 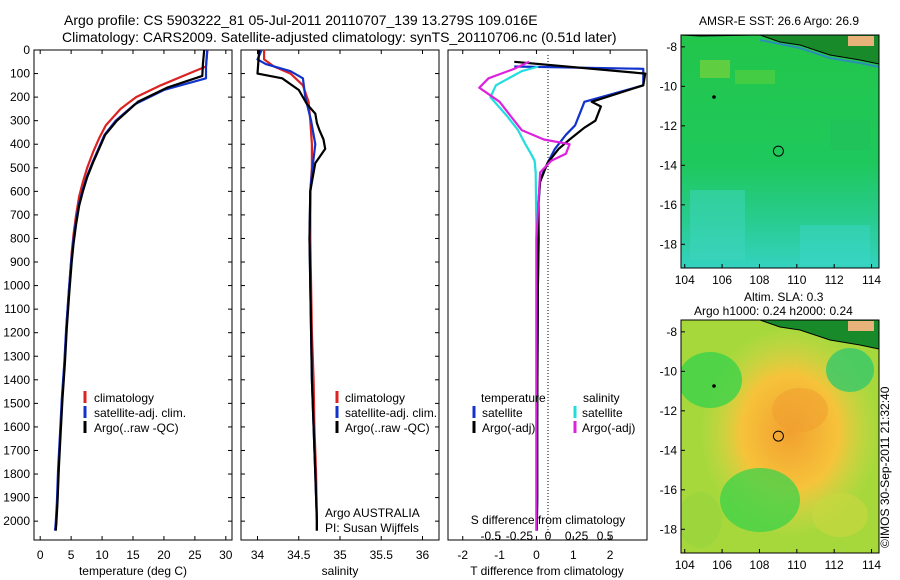 What do you see at coordinates (610, 555) in the screenshot?
I see `x-tick-label: 2` at bounding box center [610, 555].